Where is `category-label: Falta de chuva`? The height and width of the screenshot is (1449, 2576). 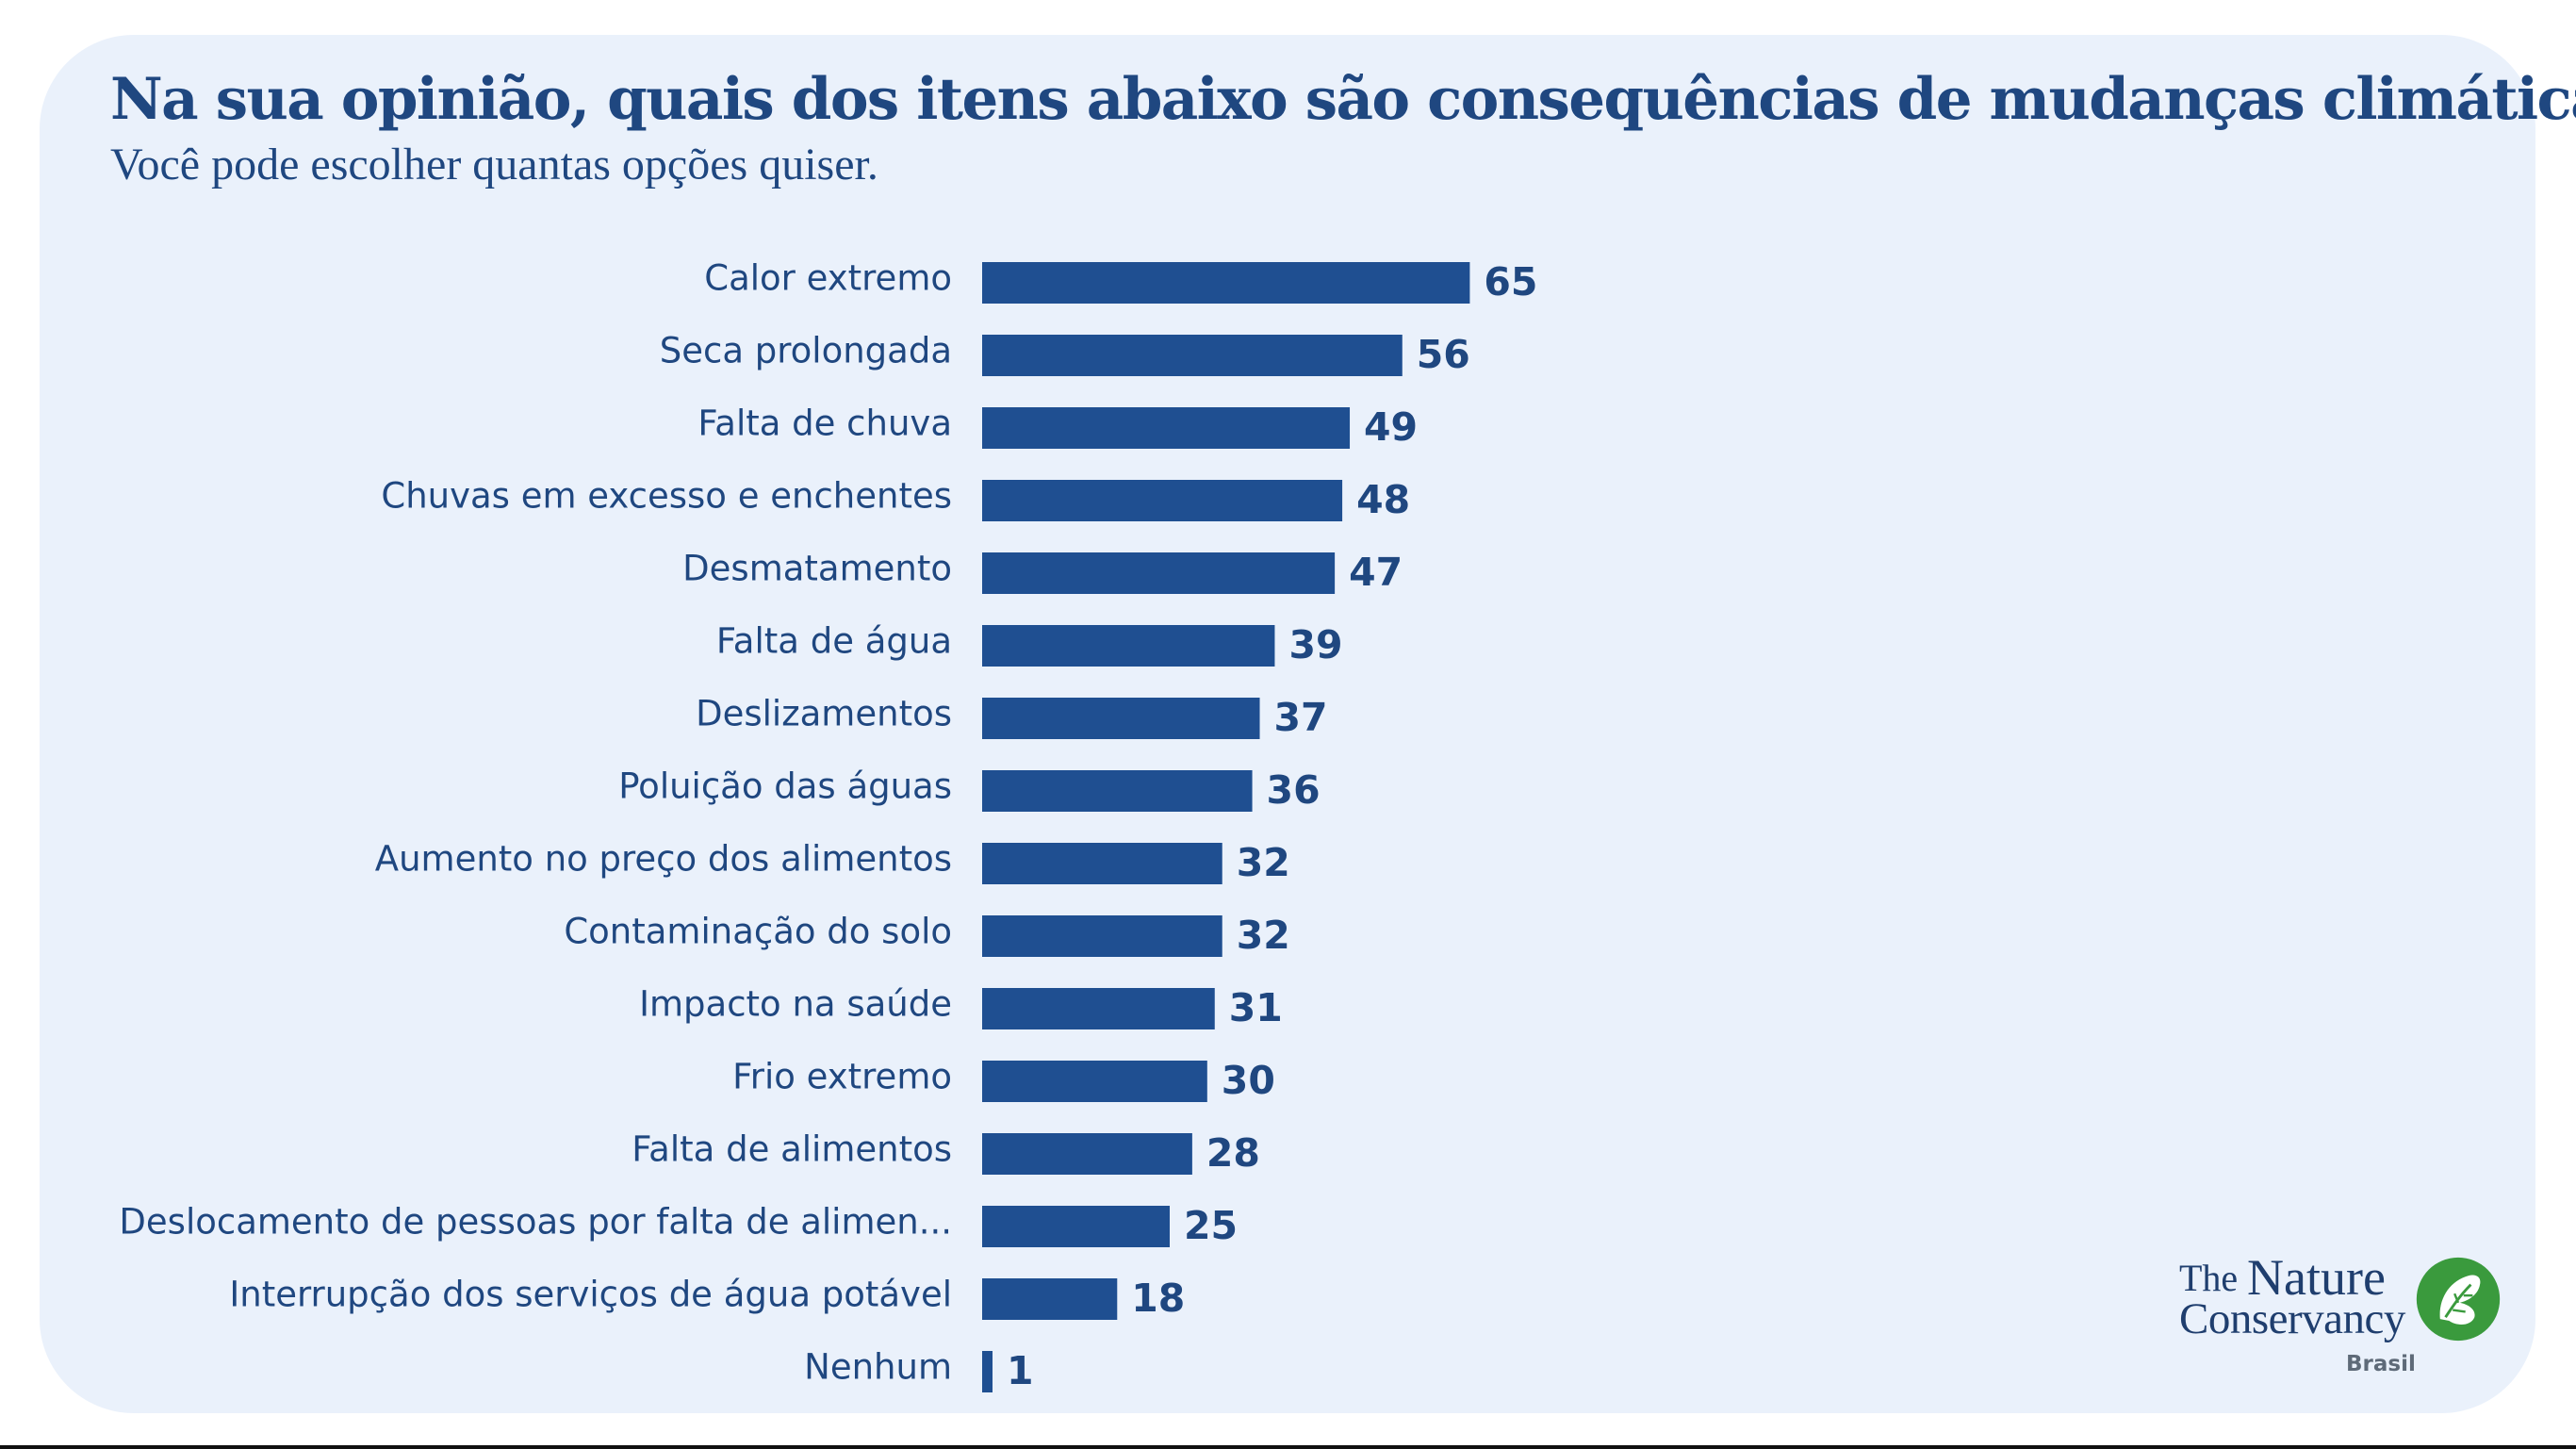 category-label: Falta de chuva is located at coordinates (824, 423).